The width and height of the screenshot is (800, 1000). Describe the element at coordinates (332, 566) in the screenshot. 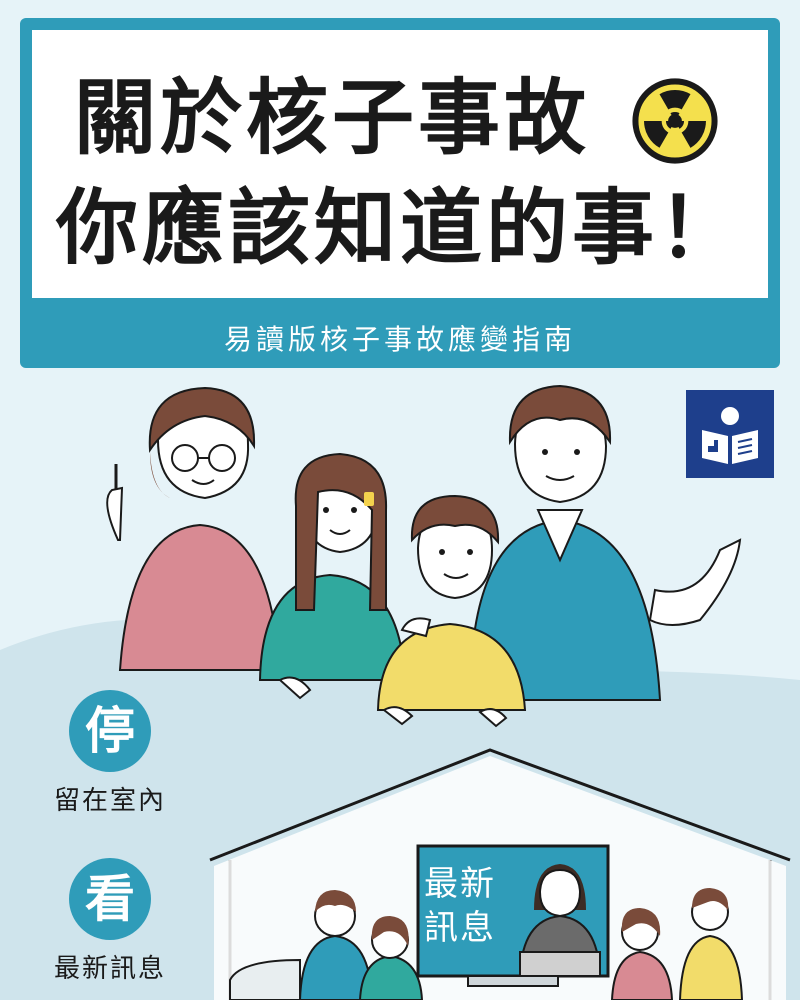

I see `girl-figure` at that location.